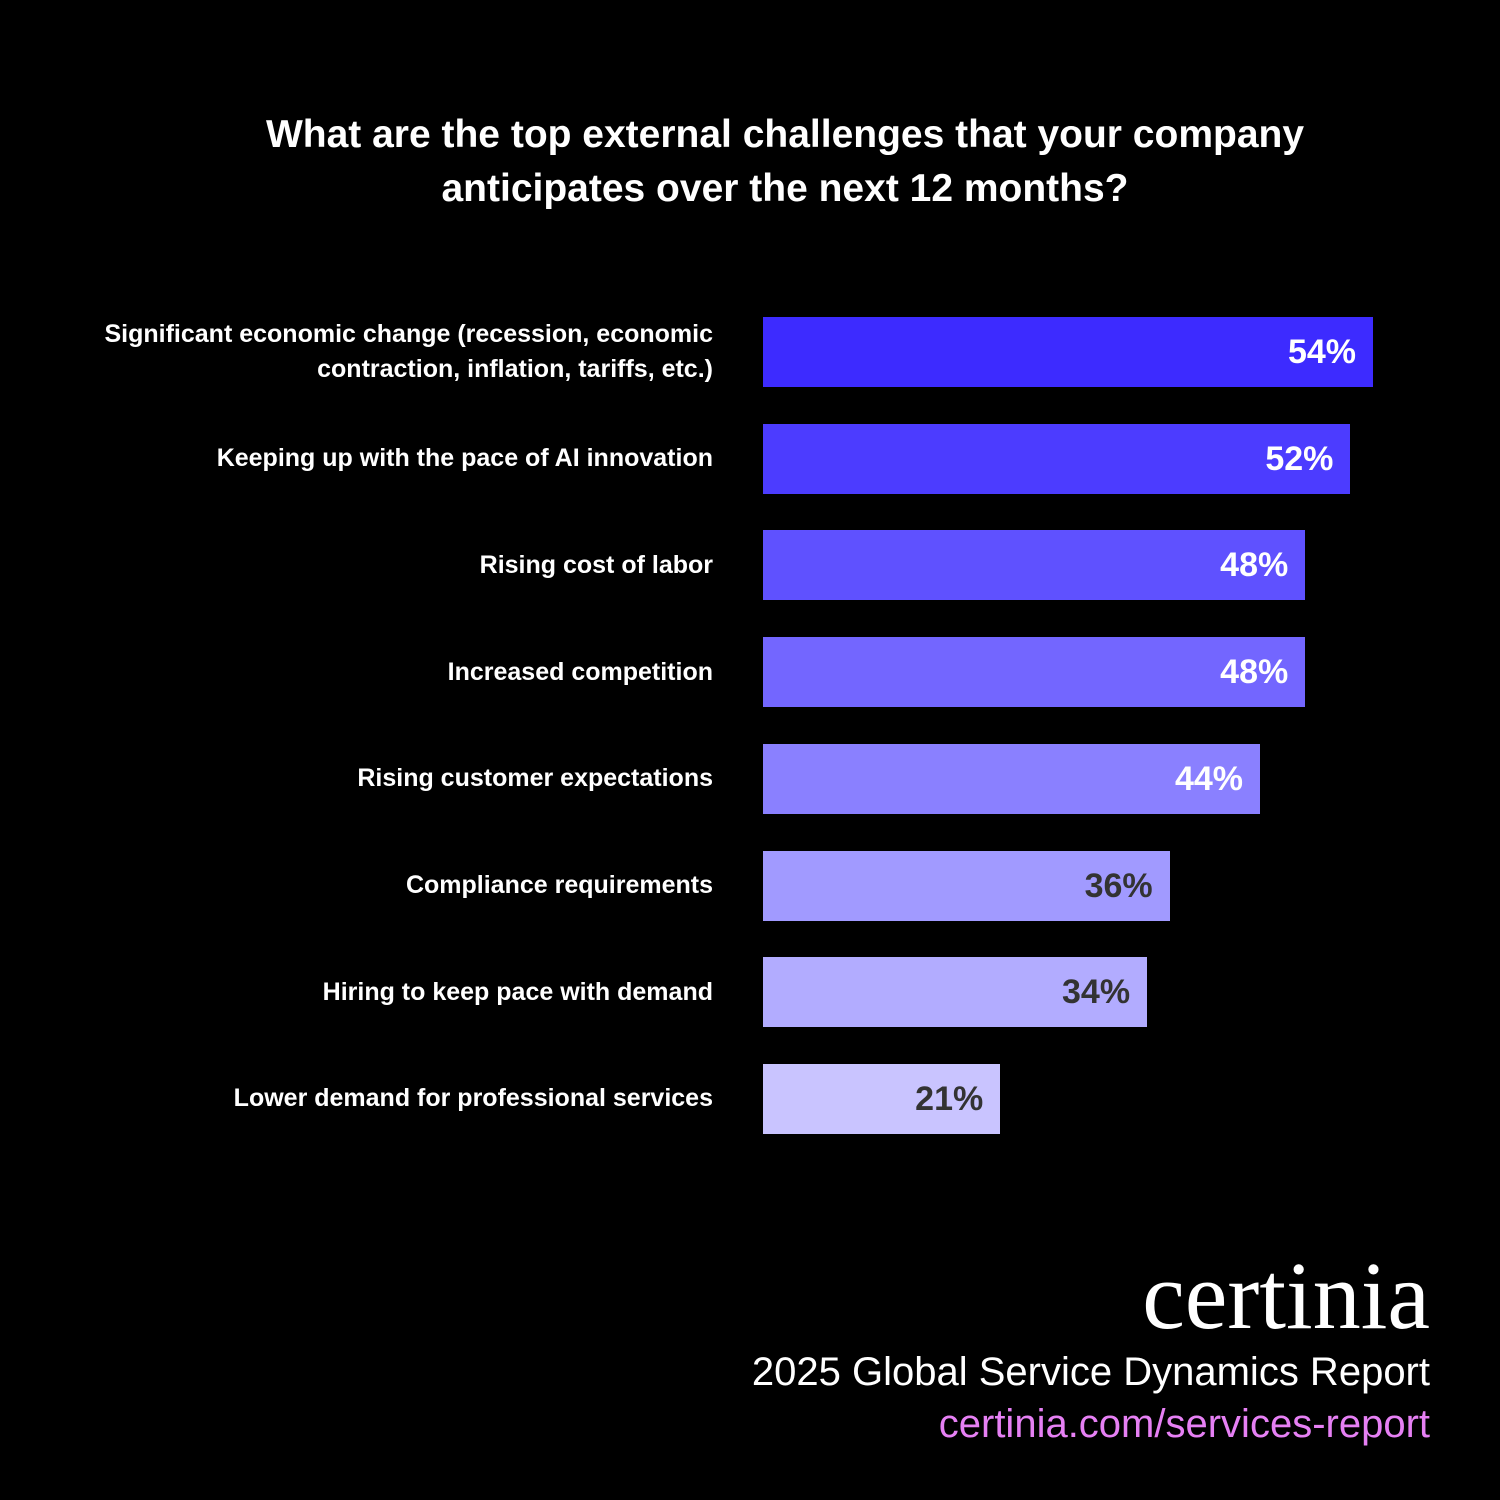 This screenshot has height=1500, width=1500. I want to click on report-url: certinia.com/services-report, so click(1184, 1424).